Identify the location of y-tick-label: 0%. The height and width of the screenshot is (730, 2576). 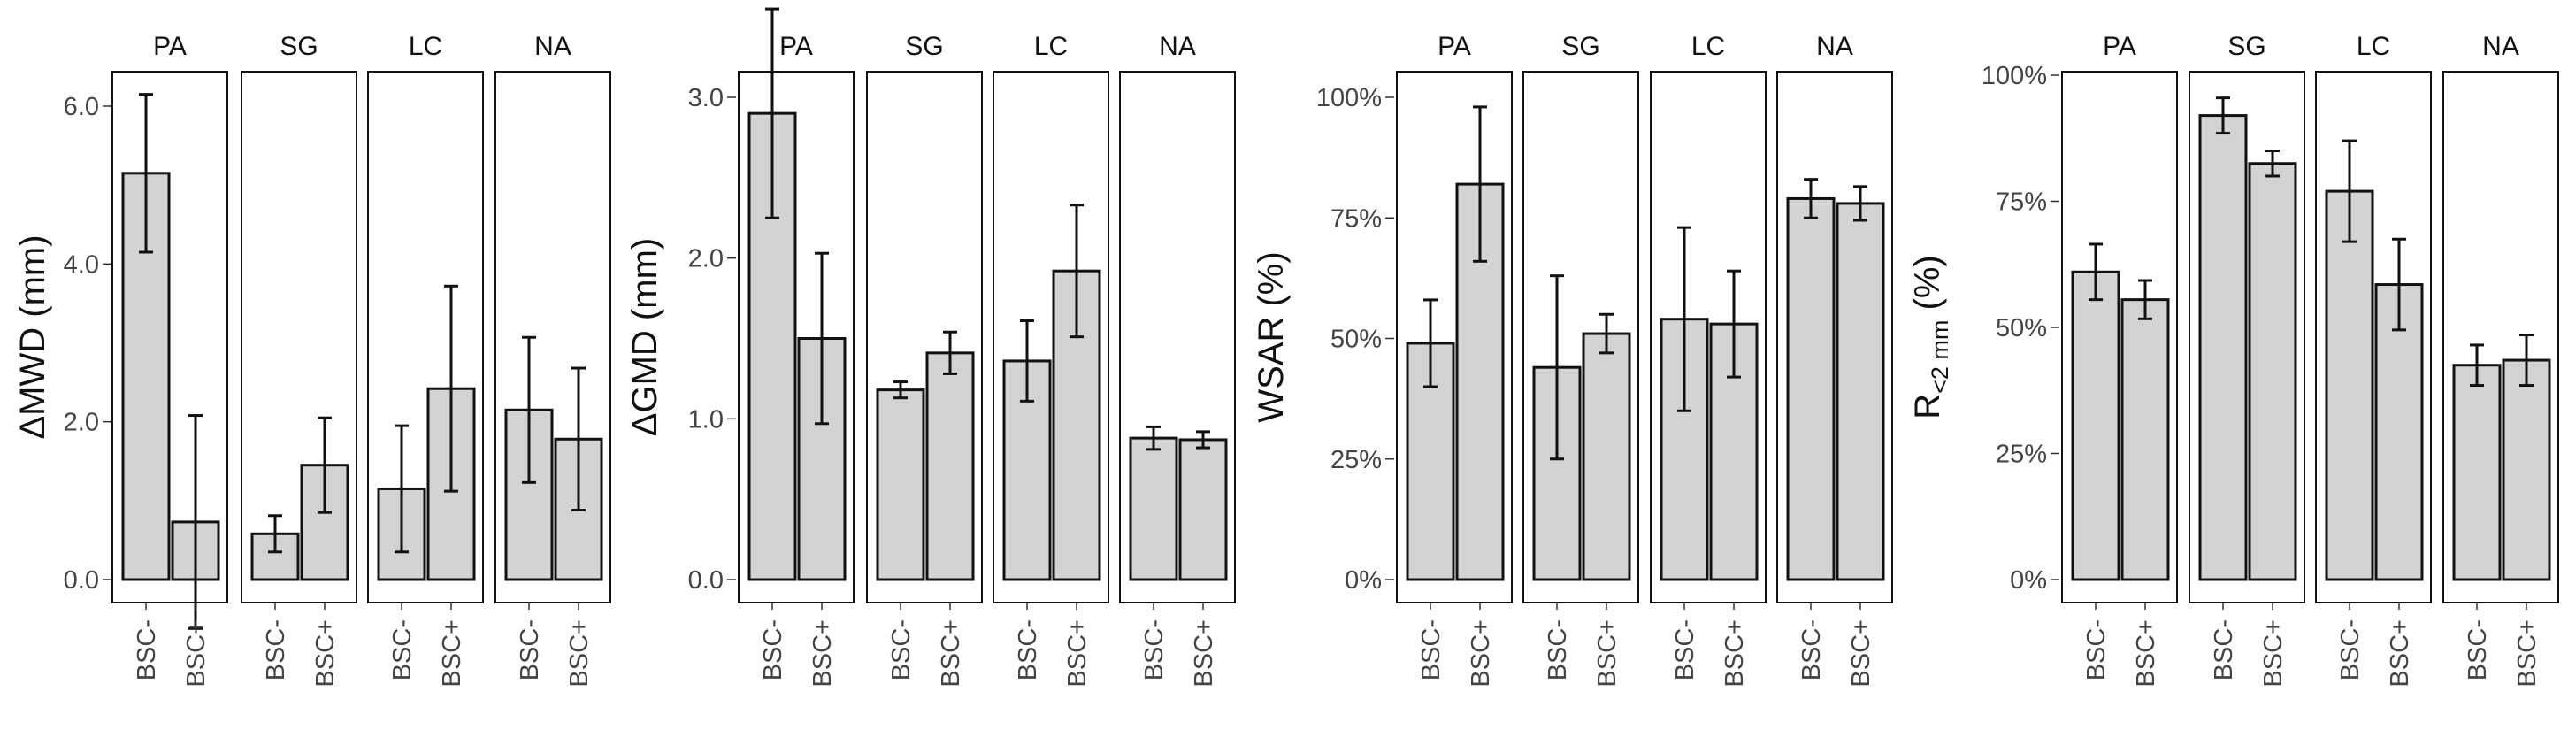
(2028, 580).